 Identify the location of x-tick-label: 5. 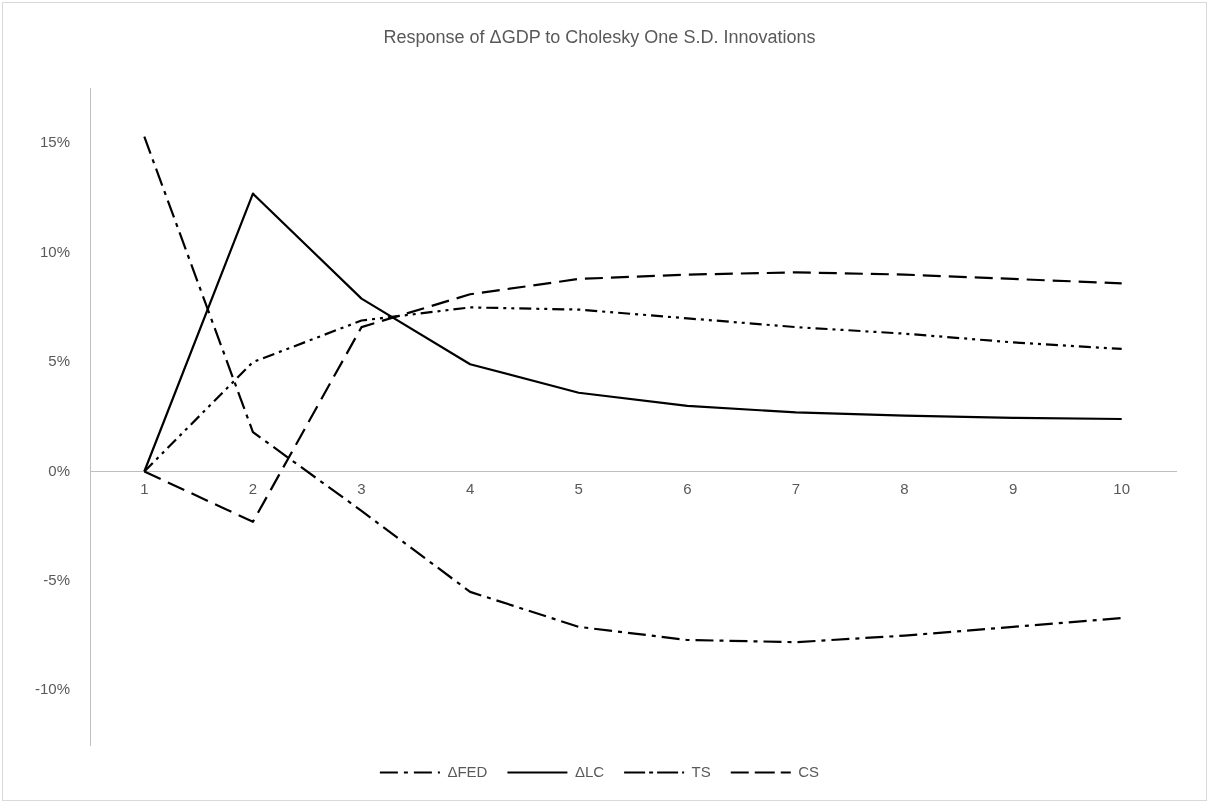
(578, 488).